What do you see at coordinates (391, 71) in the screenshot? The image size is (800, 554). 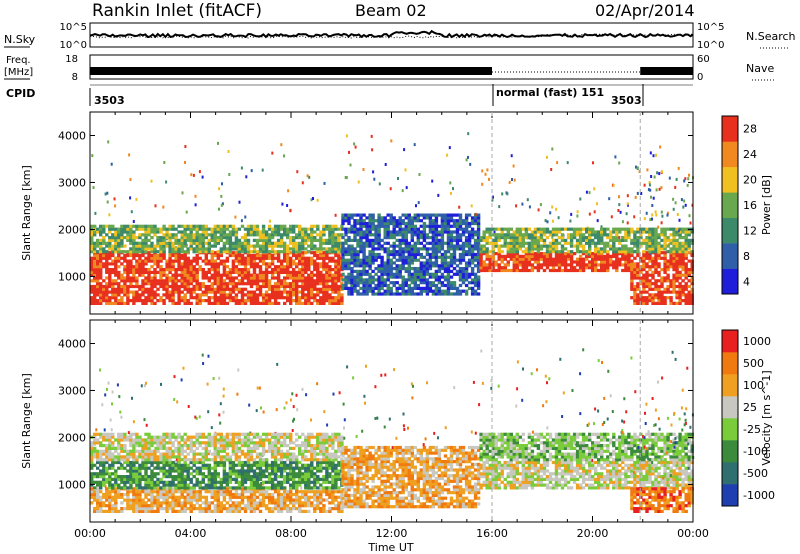 I see `freq-trace` at bounding box center [391, 71].